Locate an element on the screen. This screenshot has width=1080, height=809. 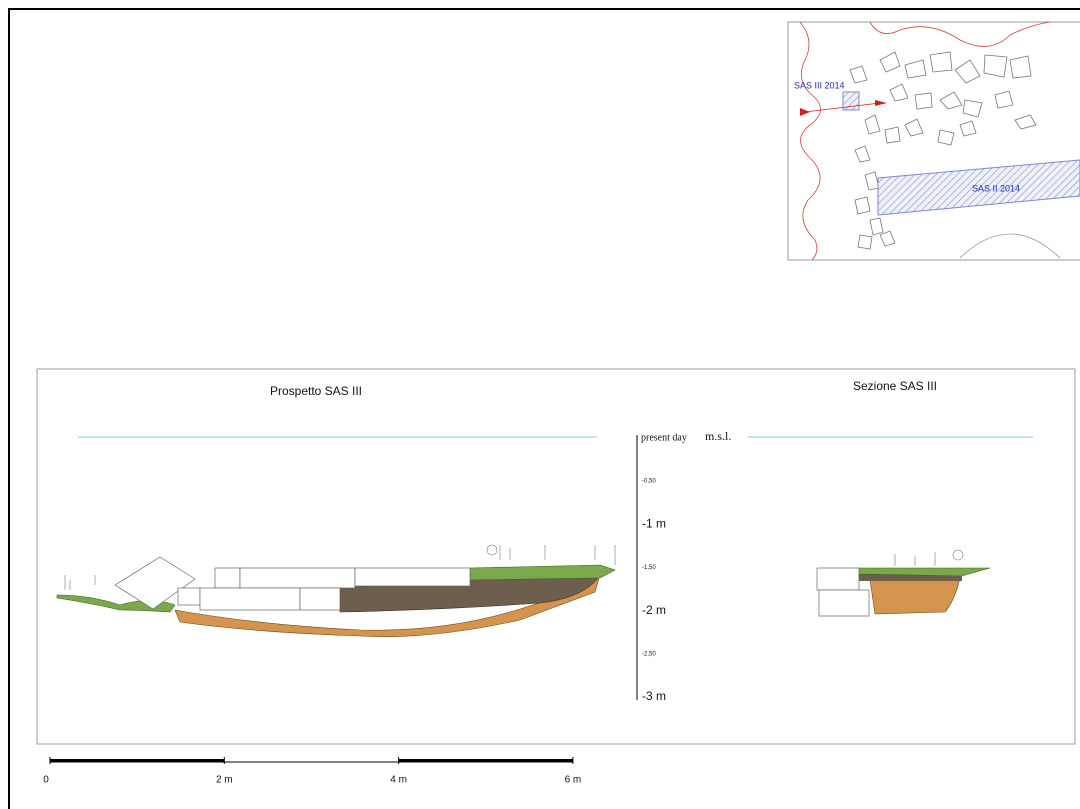
plan-label: SAS III 2014 is located at coordinates (819, 85).